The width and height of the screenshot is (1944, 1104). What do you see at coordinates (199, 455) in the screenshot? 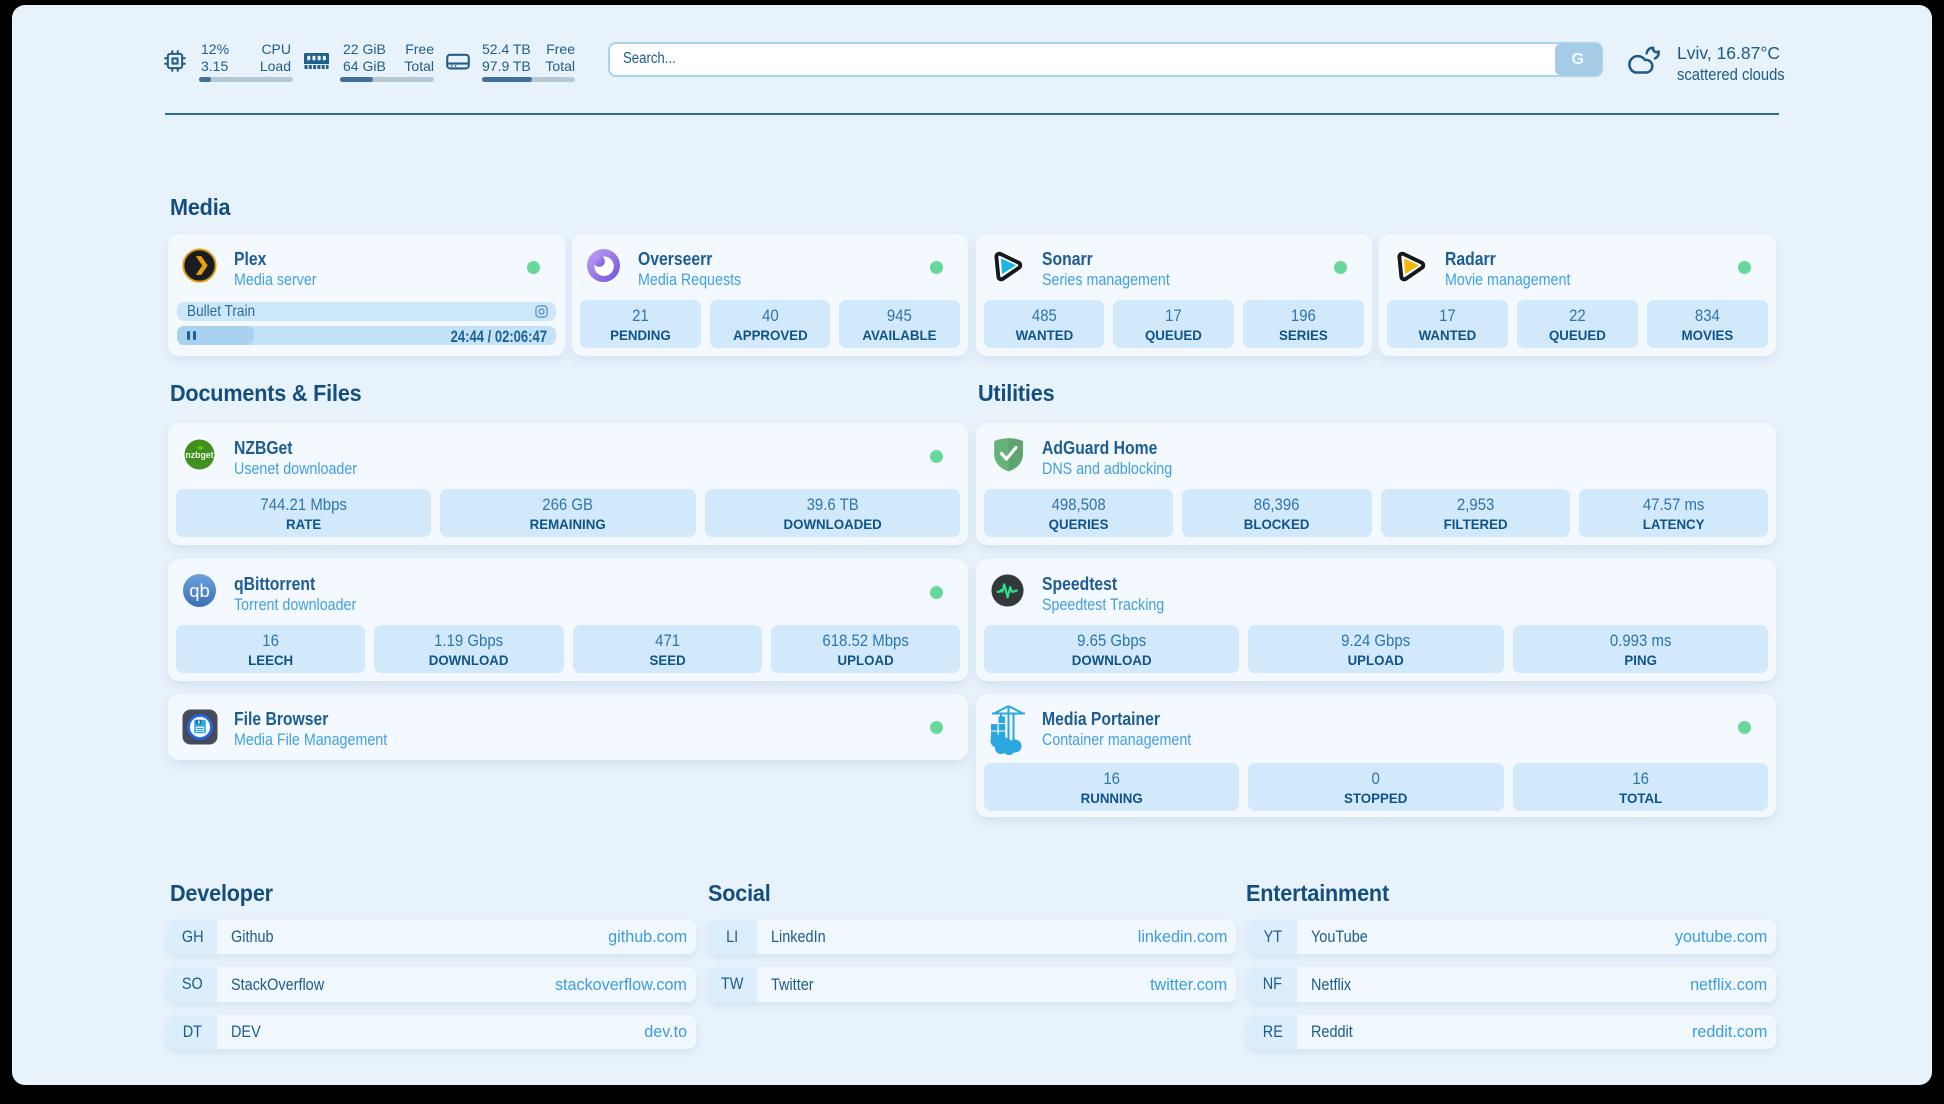
I see `svg-text: nzbget` at bounding box center [199, 455].